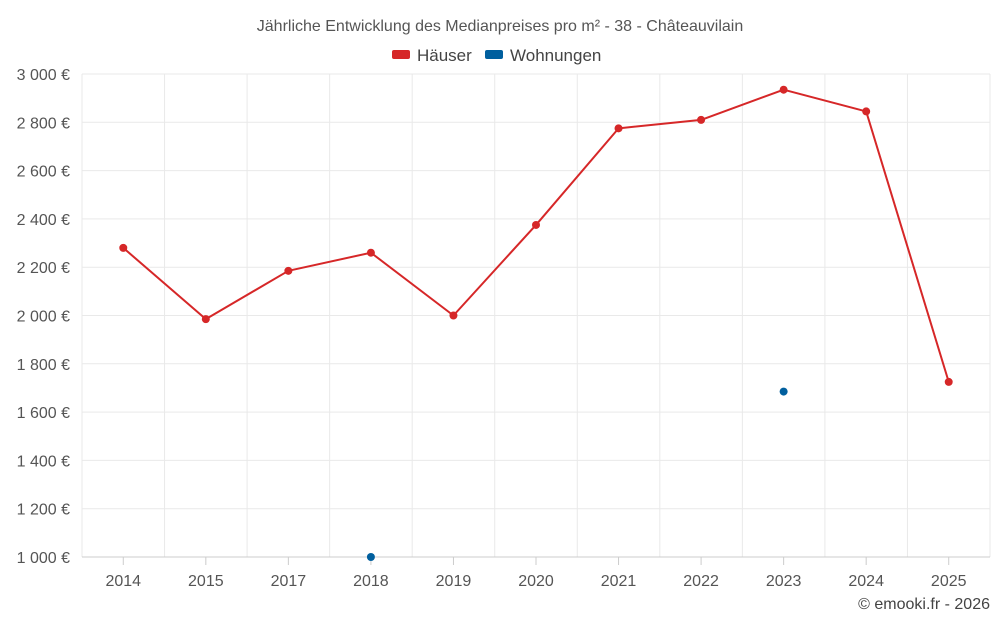 This screenshot has width=1000, height=625. Describe the element at coordinates (949, 581) in the screenshot. I see `x-tick-label: 2025` at that location.